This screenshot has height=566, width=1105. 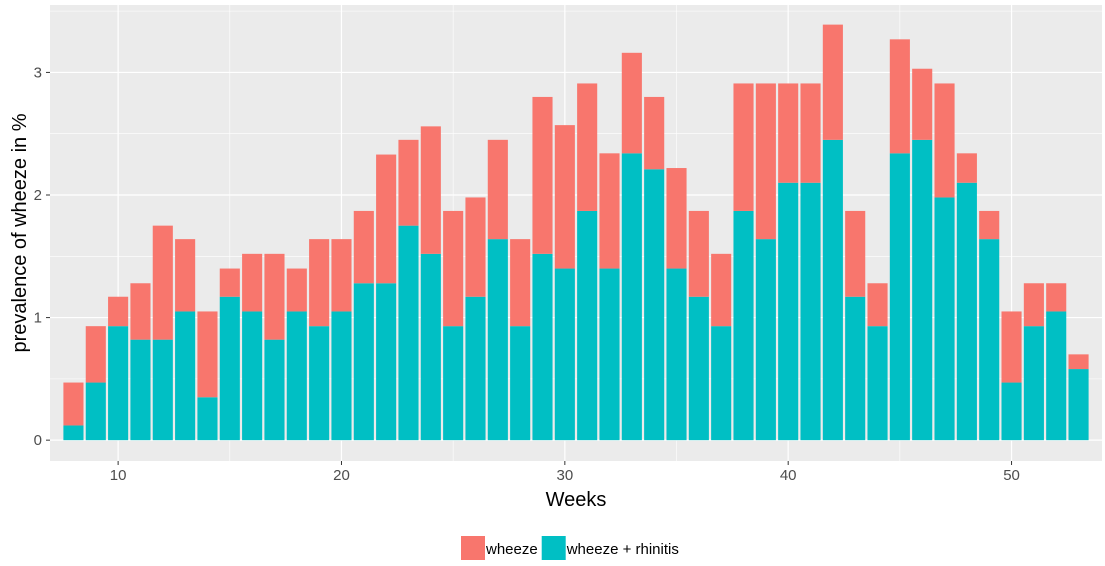 What do you see at coordinates (473, 548) in the screenshot?
I see `legend-key-wheeze` at bounding box center [473, 548].